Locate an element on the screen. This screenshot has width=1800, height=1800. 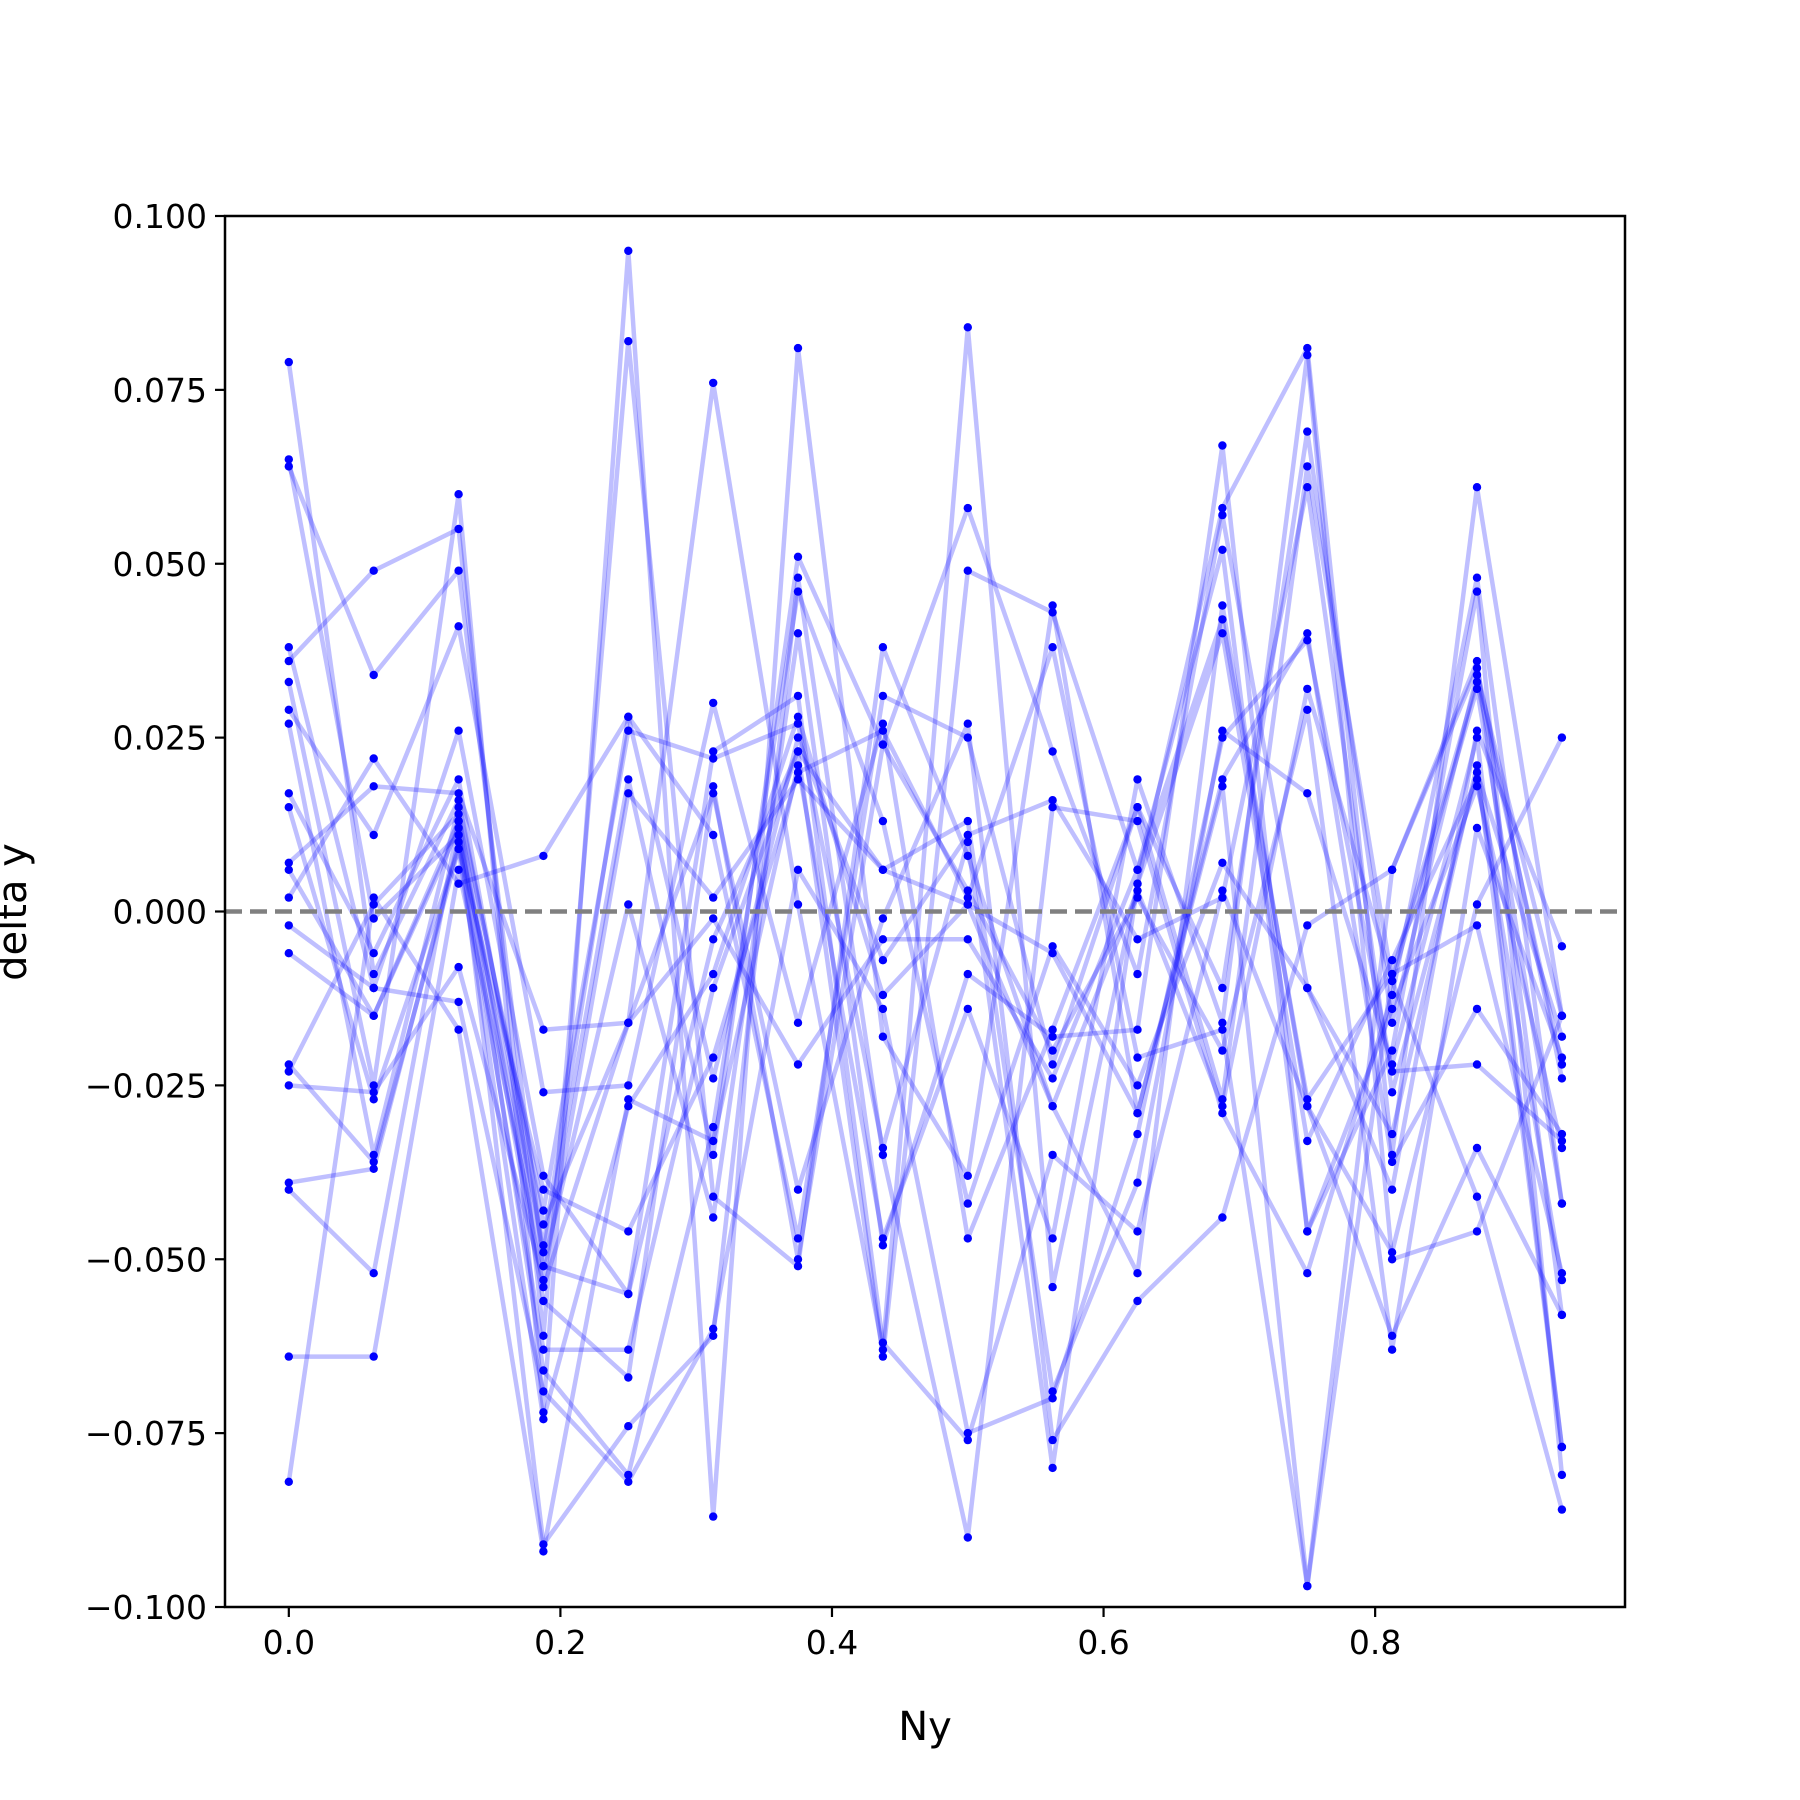
y-tick-label: 0.025 is located at coordinates (160, 738).